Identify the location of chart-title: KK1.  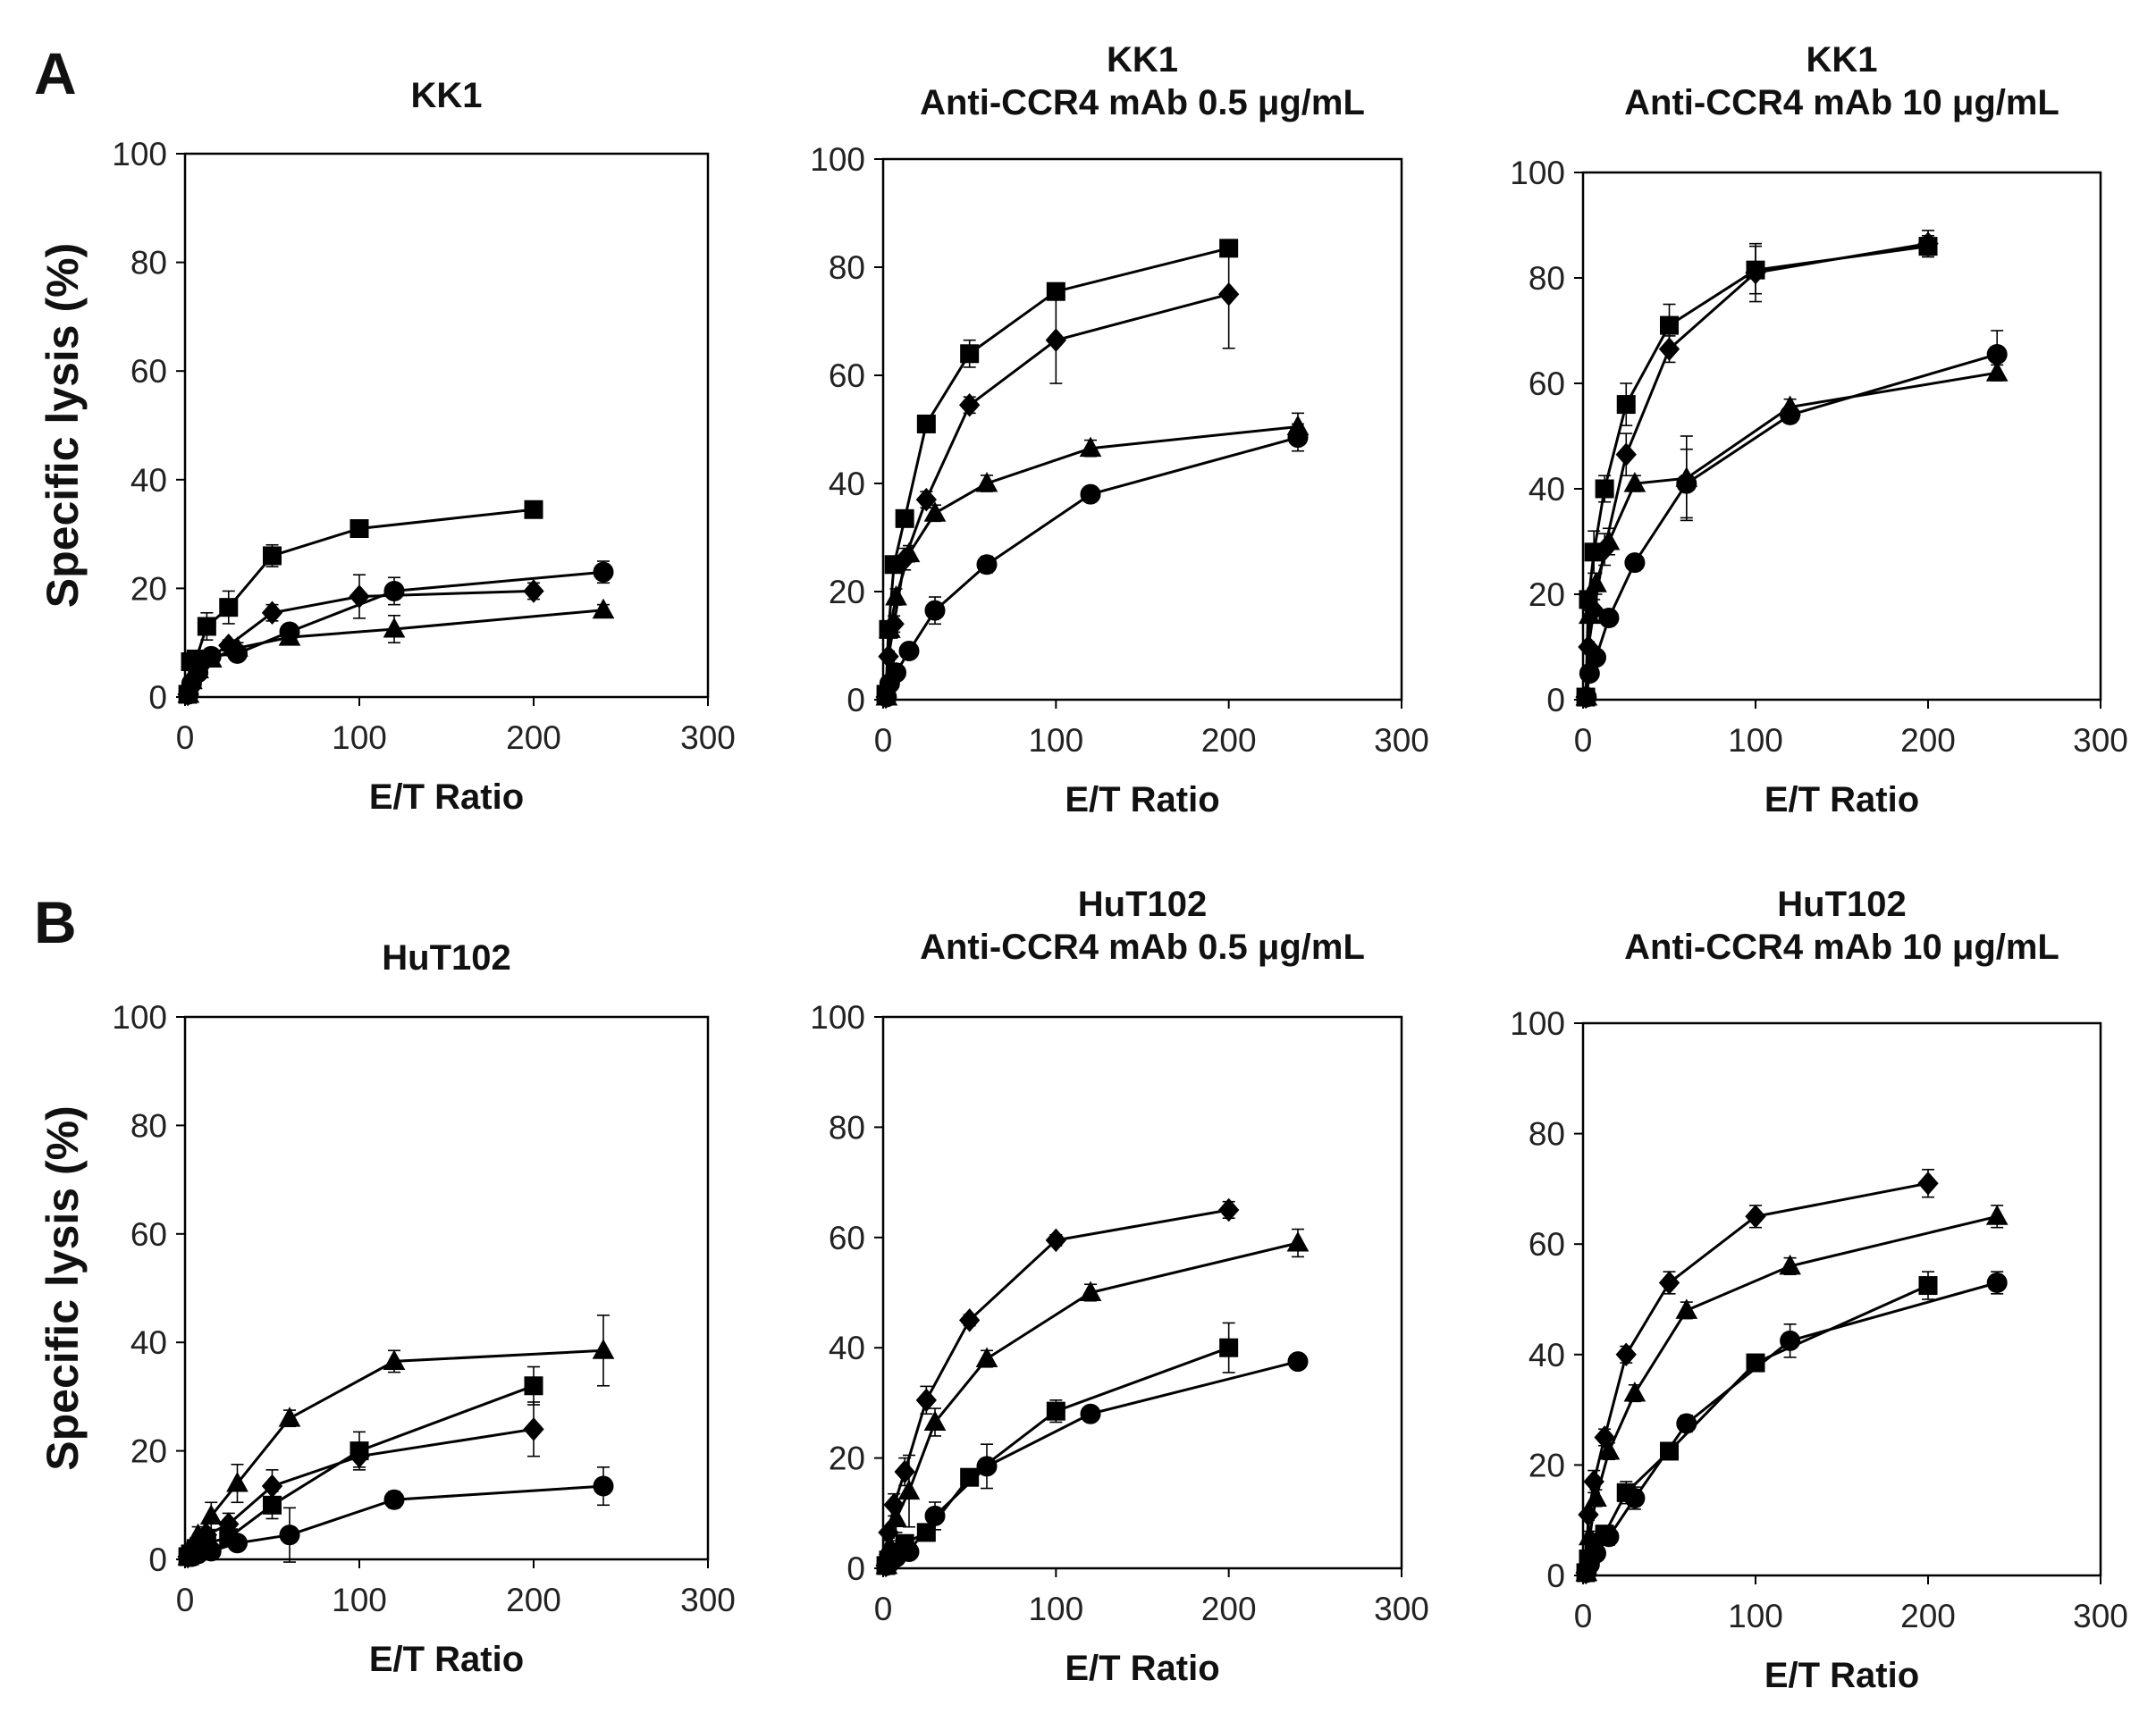
(1142, 60).